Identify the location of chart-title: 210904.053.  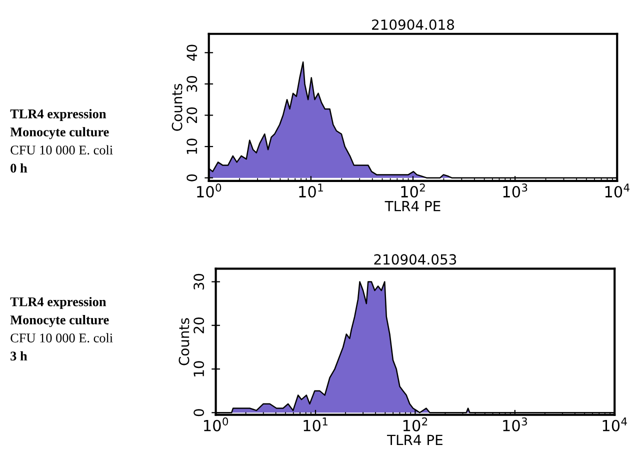
(415, 259).